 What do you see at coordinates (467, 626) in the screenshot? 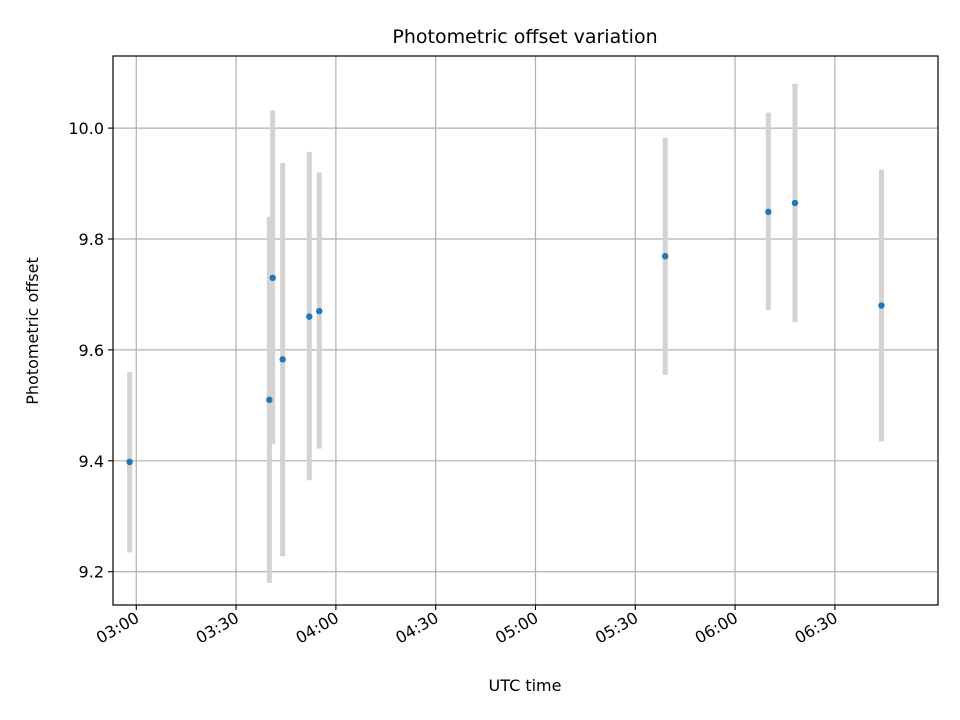
I see `x-axis-ticks: 03:00 03:30 04:00 04:30 05:00 05:30 06:00 06:30` at bounding box center [467, 626].